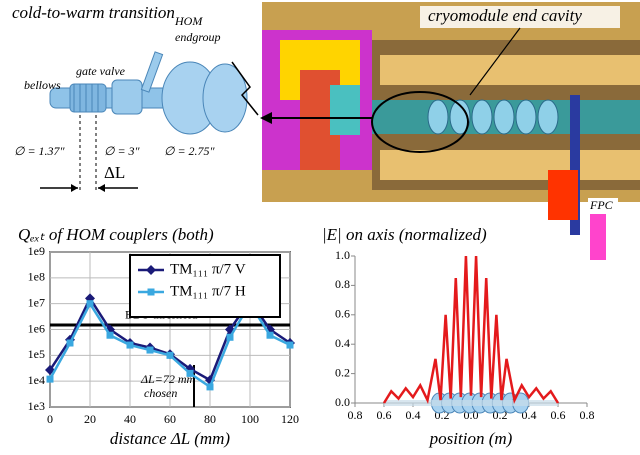  What do you see at coordinates (130, 419) in the screenshot?
I see `x-tick-label: 40` at bounding box center [130, 419].